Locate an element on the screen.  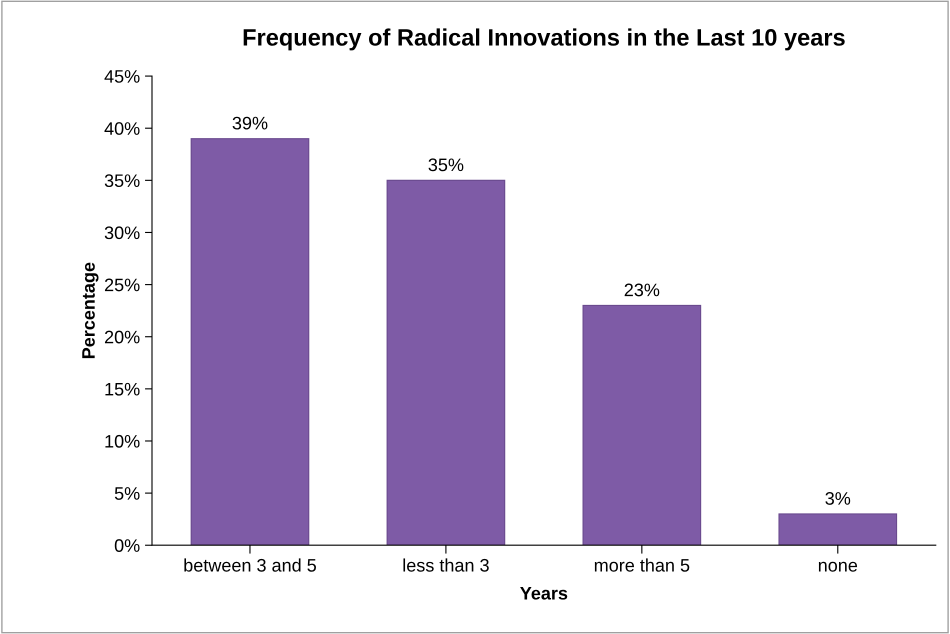
data-label: 39% is located at coordinates (250, 123).